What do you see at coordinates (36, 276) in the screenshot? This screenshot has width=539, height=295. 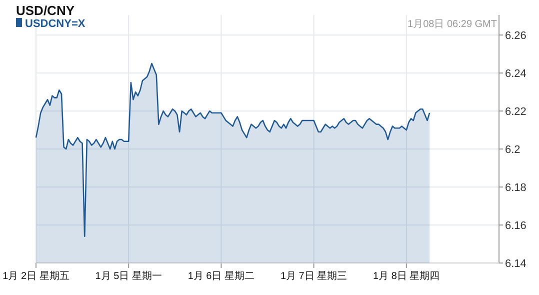 I see `x-tick-label: 1月 2日 星期五` at bounding box center [36, 276].